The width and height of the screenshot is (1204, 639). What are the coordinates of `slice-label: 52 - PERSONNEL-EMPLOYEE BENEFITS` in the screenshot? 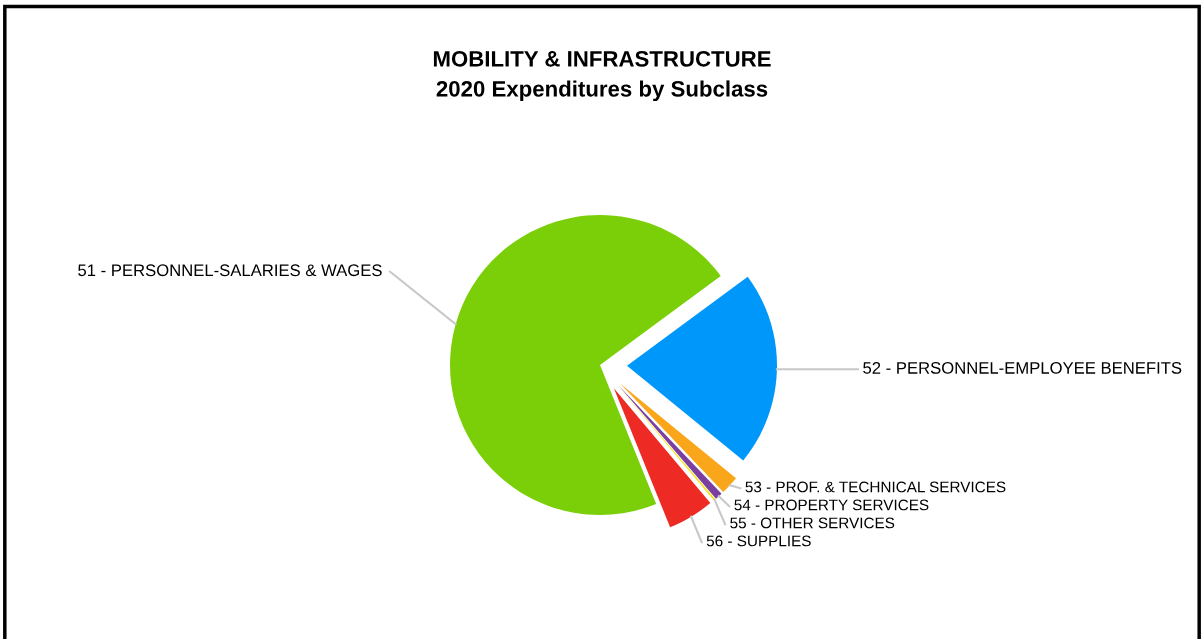 It's located at (1022, 368).